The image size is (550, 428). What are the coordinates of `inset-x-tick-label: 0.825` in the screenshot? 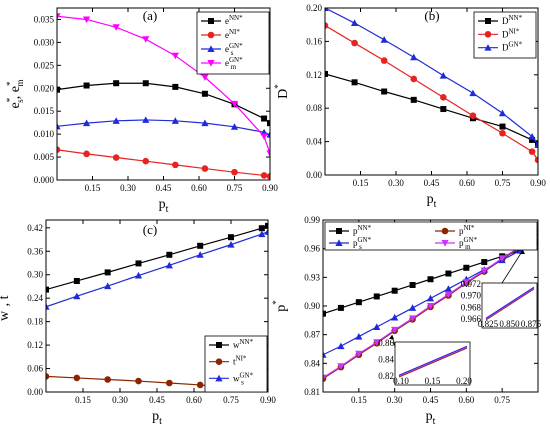 It's located at (488, 324).